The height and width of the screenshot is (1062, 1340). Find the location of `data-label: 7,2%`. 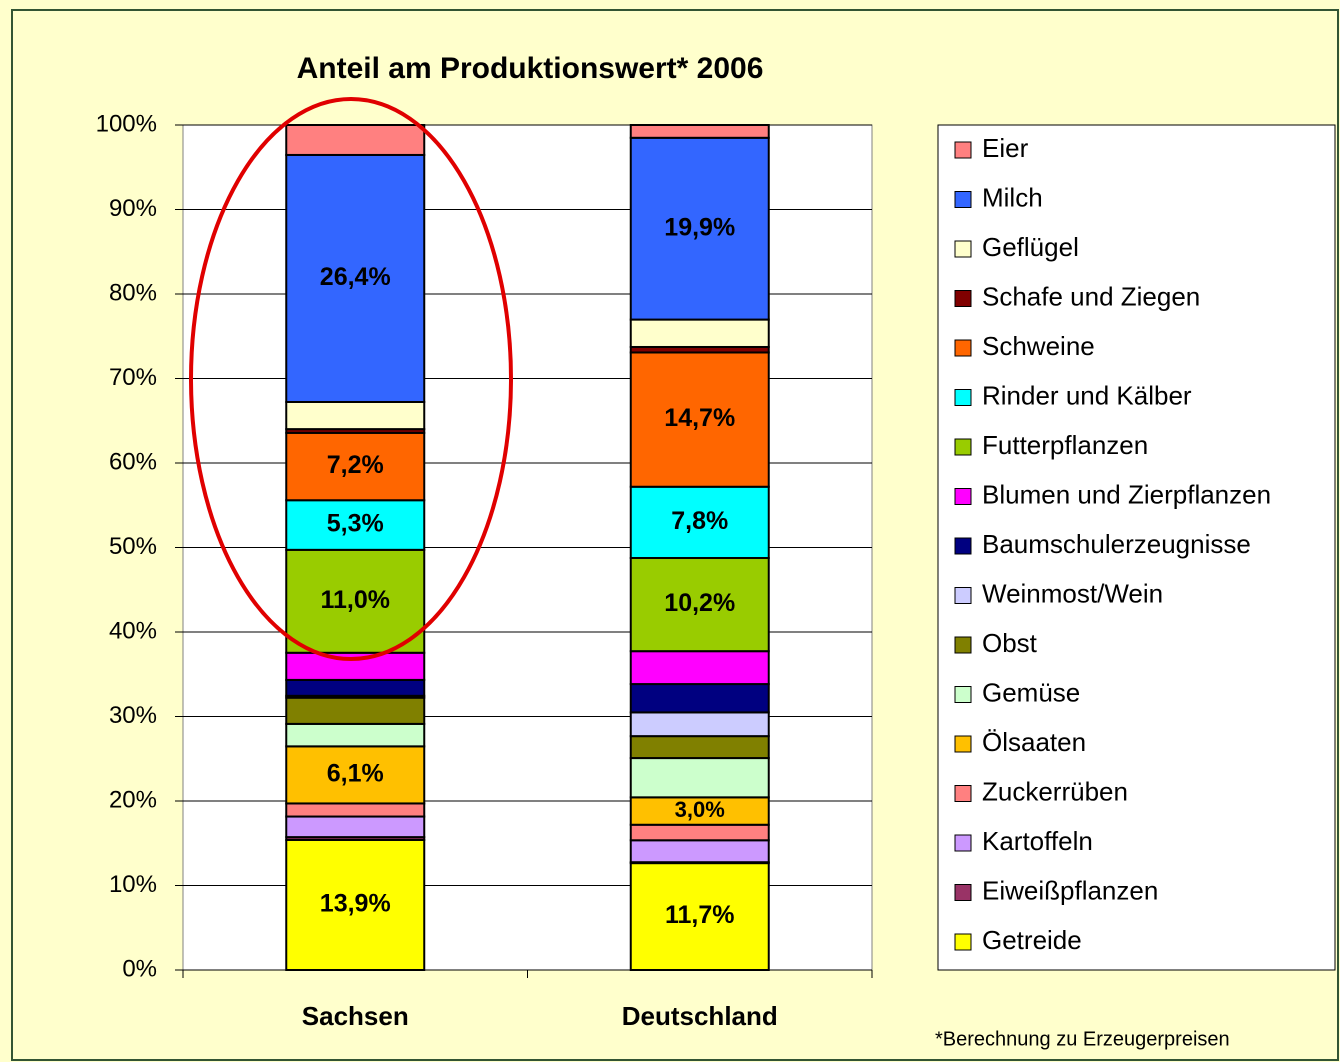

data-label: 7,2% is located at coordinates (355, 465).